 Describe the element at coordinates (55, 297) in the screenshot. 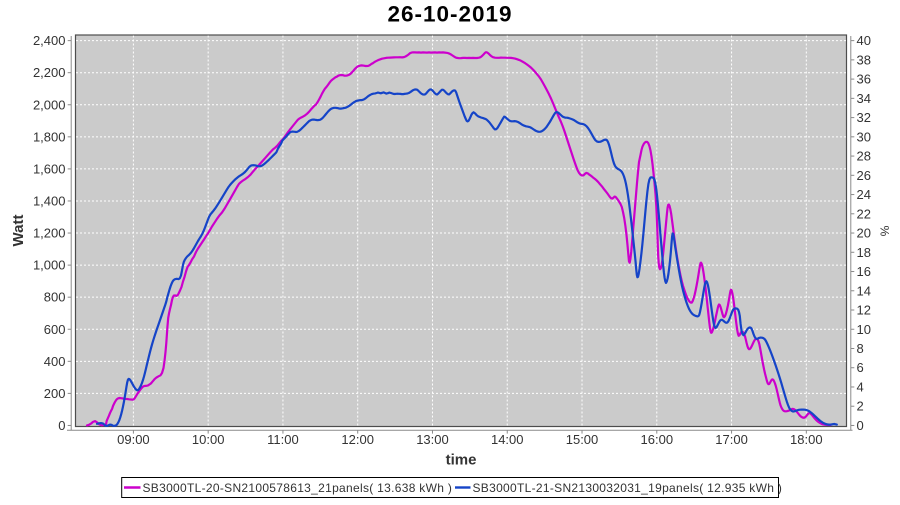

I see `svg-text: 800` at that location.